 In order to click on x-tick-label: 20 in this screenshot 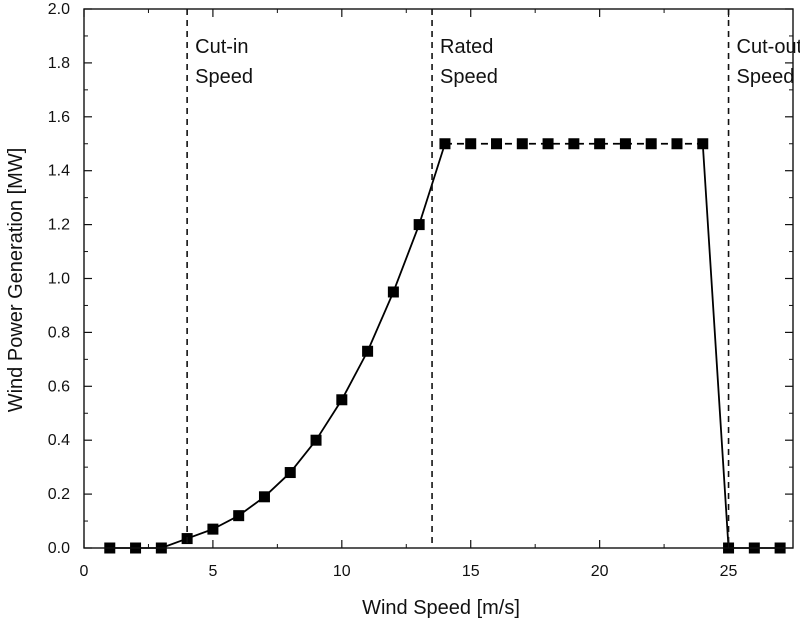, I will do `click(600, 571)`.